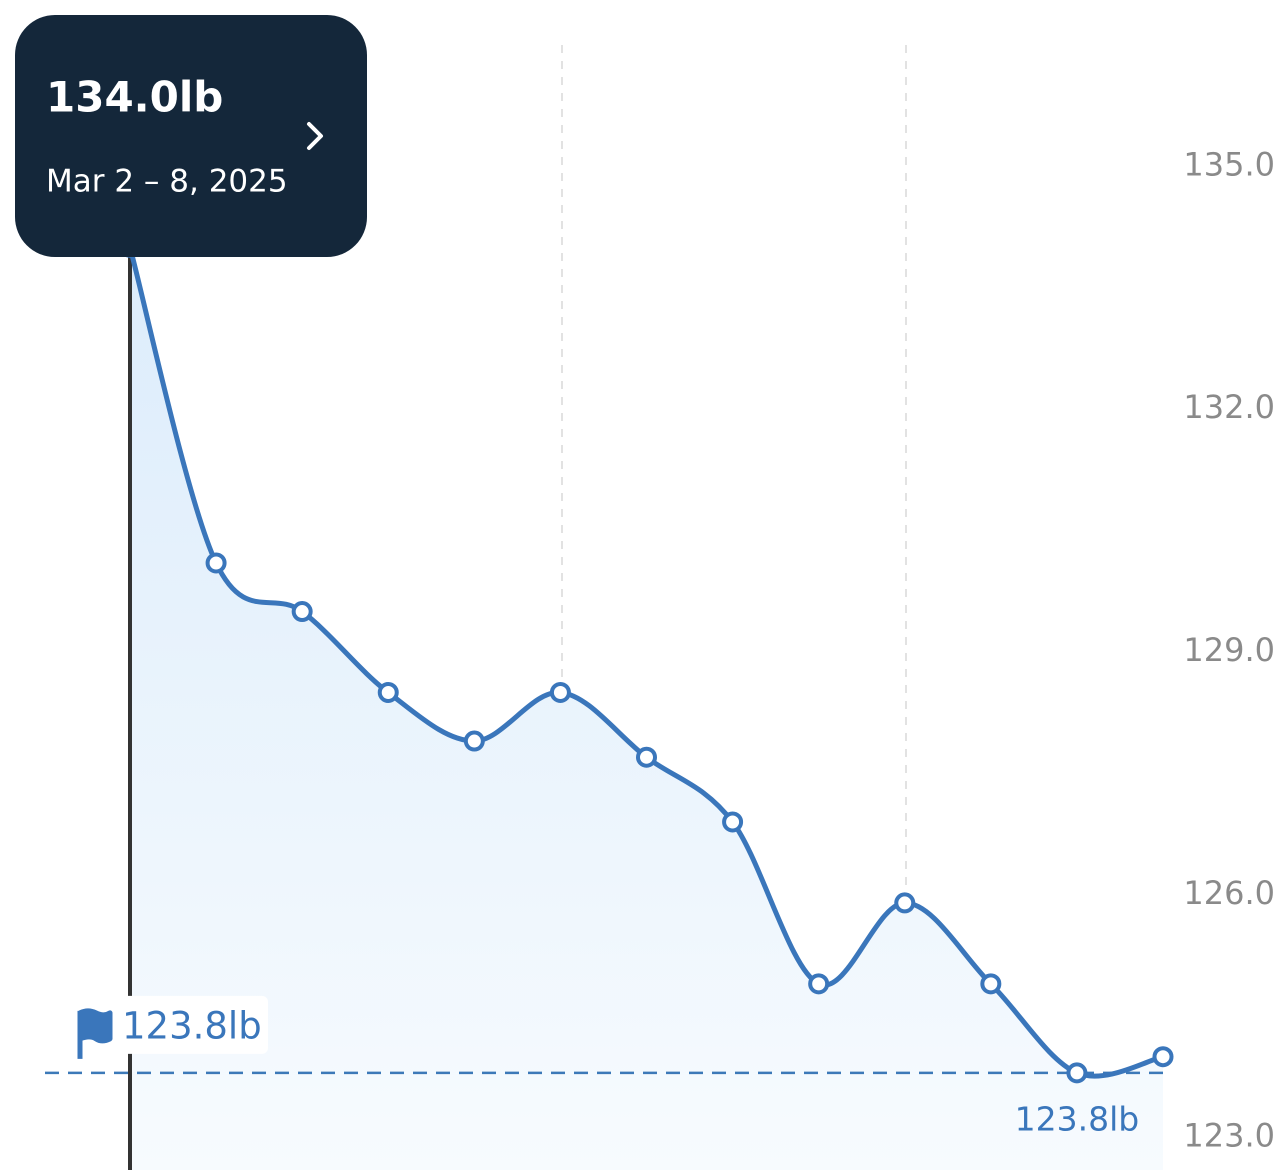 This screenshot has height=1174, width=1287. Describe the element at coordinates (1229, 164) in the screenshot. I see `y-tick-label: 135.0` at that location.